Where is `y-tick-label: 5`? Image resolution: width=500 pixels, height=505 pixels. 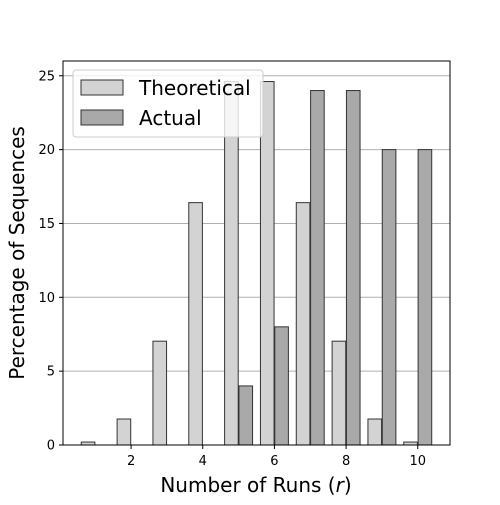
y-tick-label: 5 is located at coordinates (51, 372).